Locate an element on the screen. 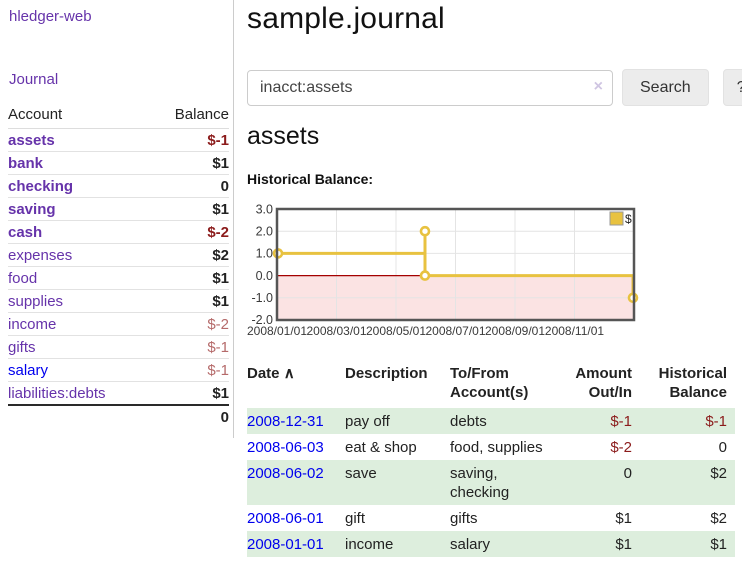 The image size is (742, 582). transaction-date-link: 2008-06-01 is located at coordinates (285, 518).